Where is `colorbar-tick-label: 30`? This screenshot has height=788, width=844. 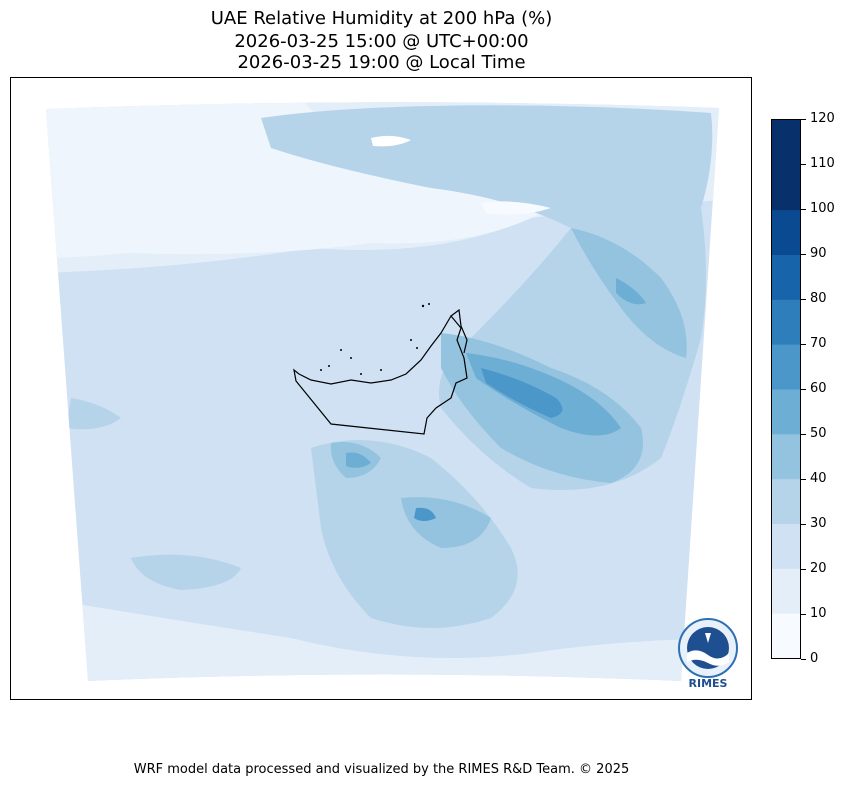
colorbar-tick-label: 30 is located at coordinates (814, 524).